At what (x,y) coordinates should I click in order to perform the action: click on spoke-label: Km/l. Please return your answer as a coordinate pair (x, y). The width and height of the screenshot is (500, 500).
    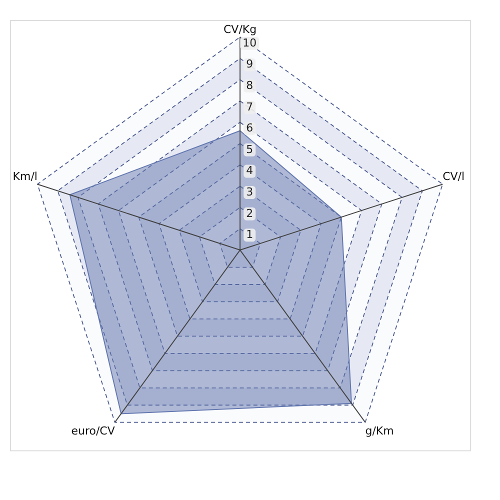
    Looking at the image, I should click on (25, 177).